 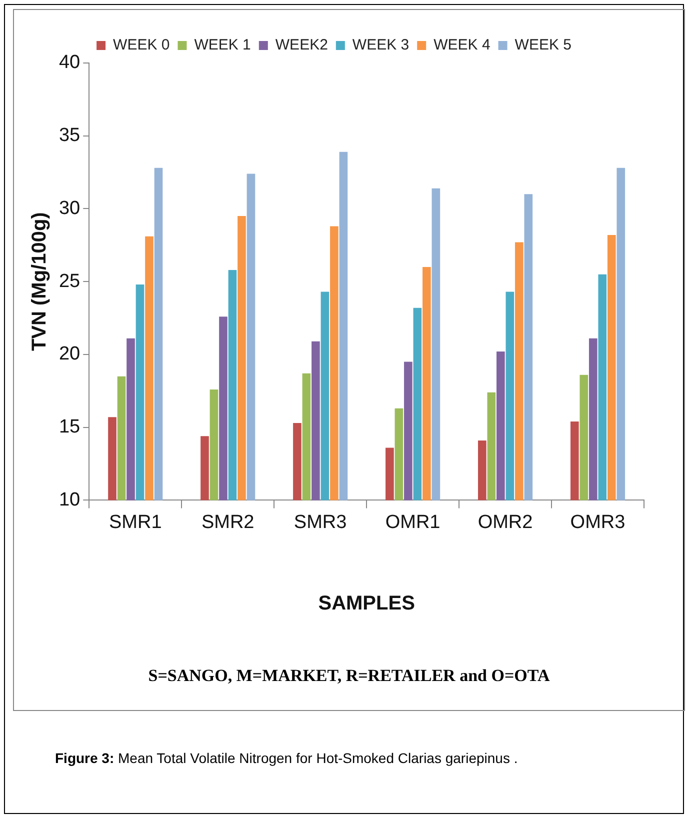 What do you see at coordinates (69, 354) in the screenshot?
I see `y-tick-label: 20` at bounding box center [69, 354].